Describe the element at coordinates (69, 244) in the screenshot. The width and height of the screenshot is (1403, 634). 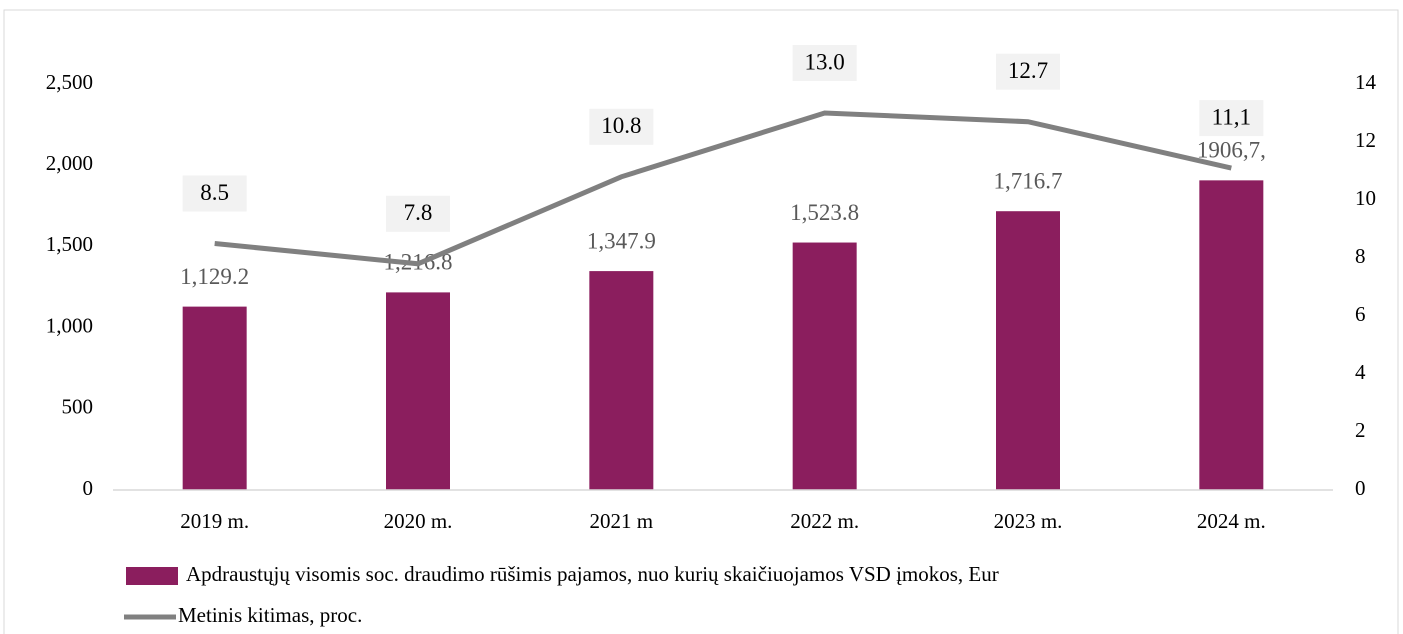
I see `y-tick-label: 1,500` at that location.